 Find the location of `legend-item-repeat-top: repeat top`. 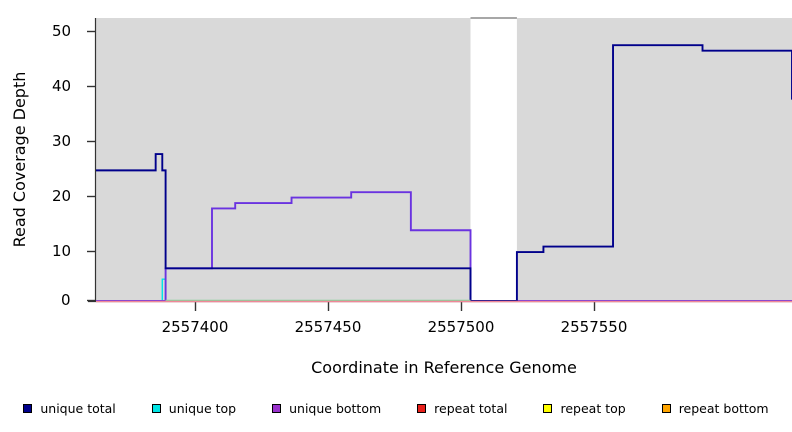

legend-item-repeat-top: repeat top is located at coordinates (584, 408).